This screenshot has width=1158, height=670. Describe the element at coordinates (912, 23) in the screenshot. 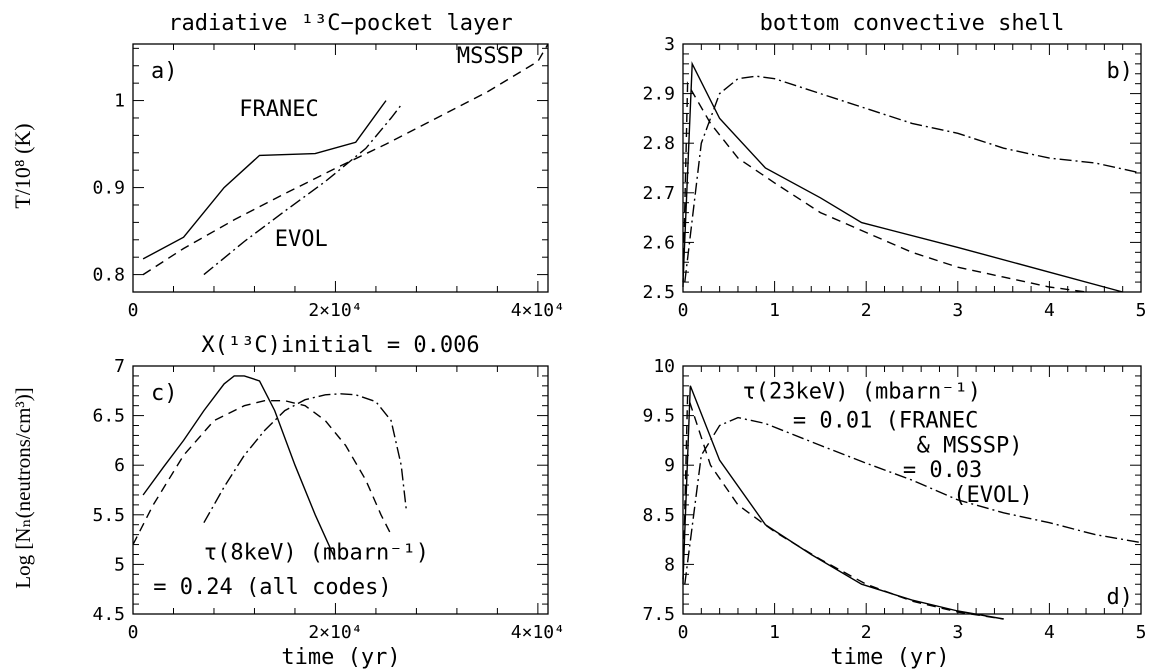

I see `panel-title: bottom convective shell` at that location.